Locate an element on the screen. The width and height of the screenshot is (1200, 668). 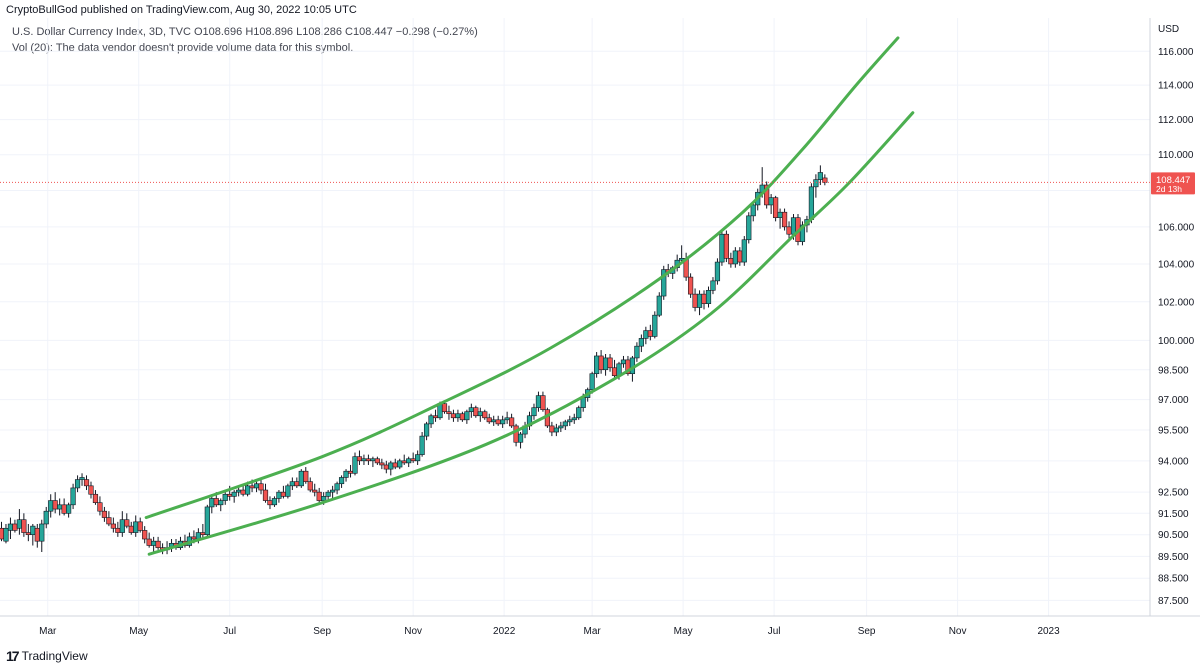
y-tick-label: 87.500 is located at coordinates (1173, 601).